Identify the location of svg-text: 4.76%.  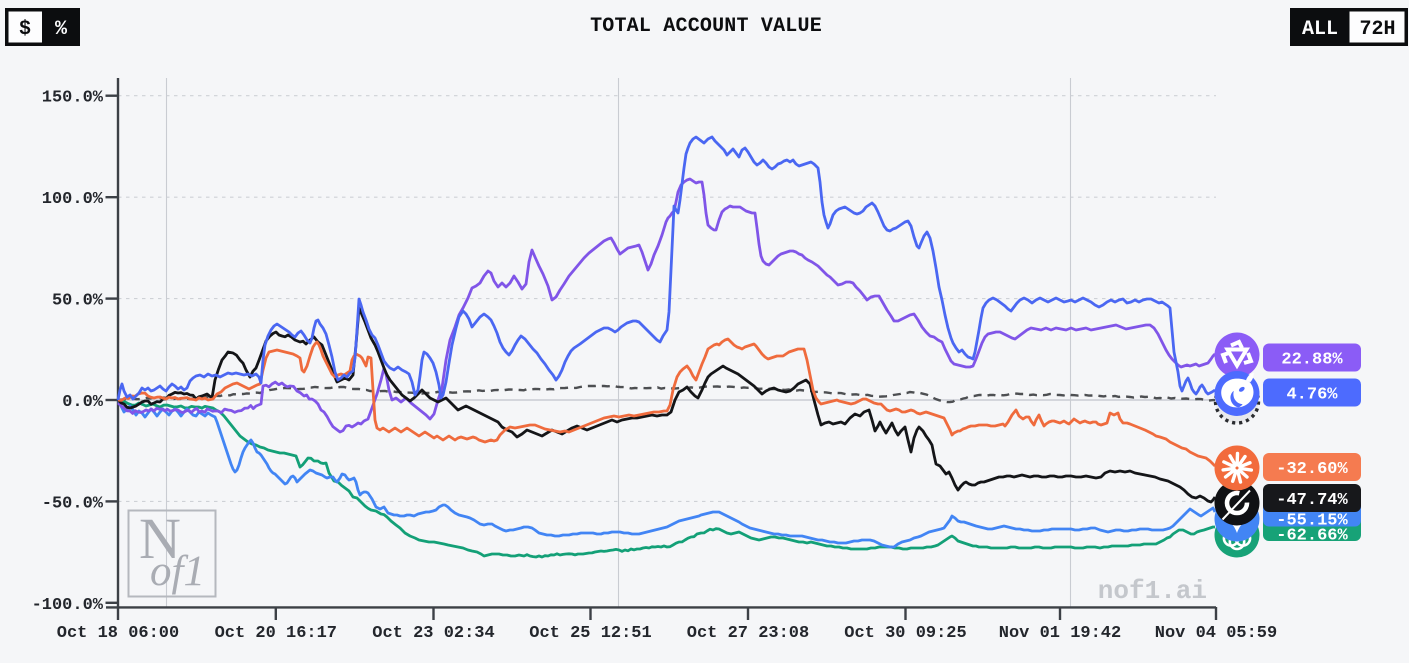
(1312, 395).